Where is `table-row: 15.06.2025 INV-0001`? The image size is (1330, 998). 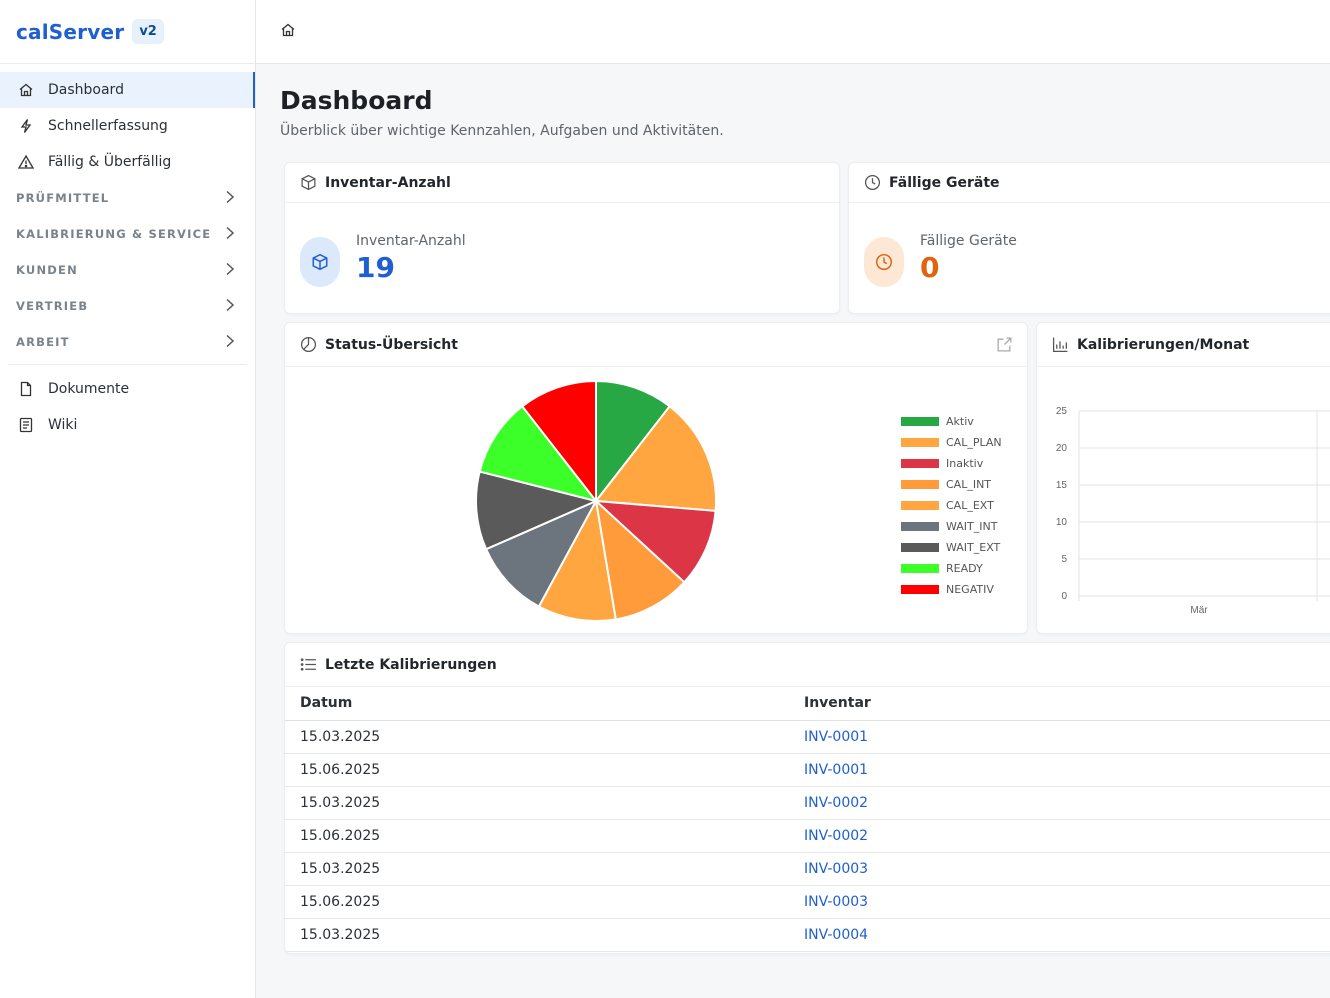
table-row: 15.06.2025 INV-0001 is located at coordinates (807, 770).